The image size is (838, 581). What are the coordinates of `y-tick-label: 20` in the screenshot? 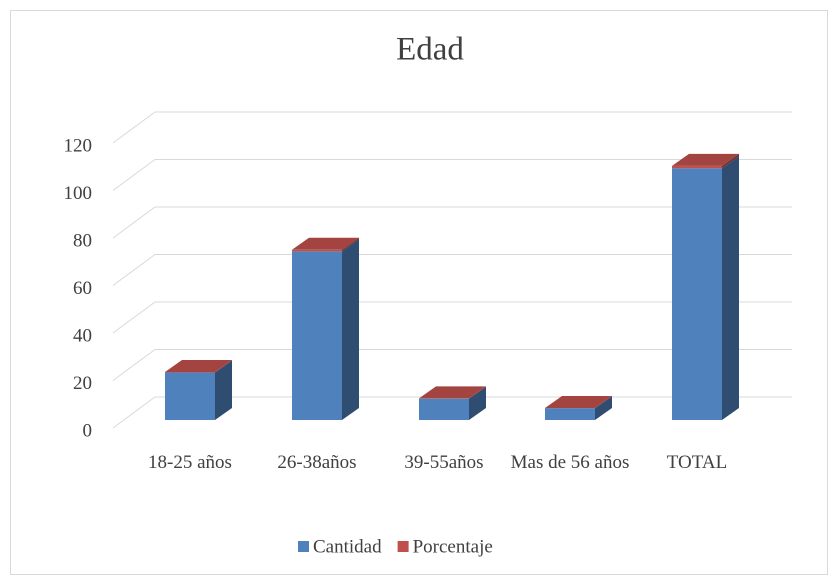 It's located at (82, 383).